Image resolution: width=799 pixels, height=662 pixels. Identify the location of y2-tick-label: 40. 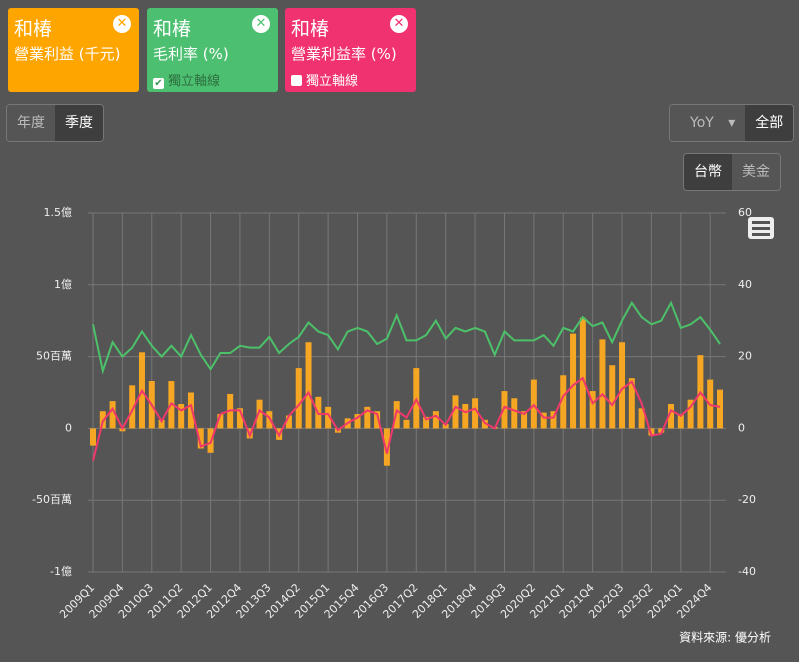
(745, 284).